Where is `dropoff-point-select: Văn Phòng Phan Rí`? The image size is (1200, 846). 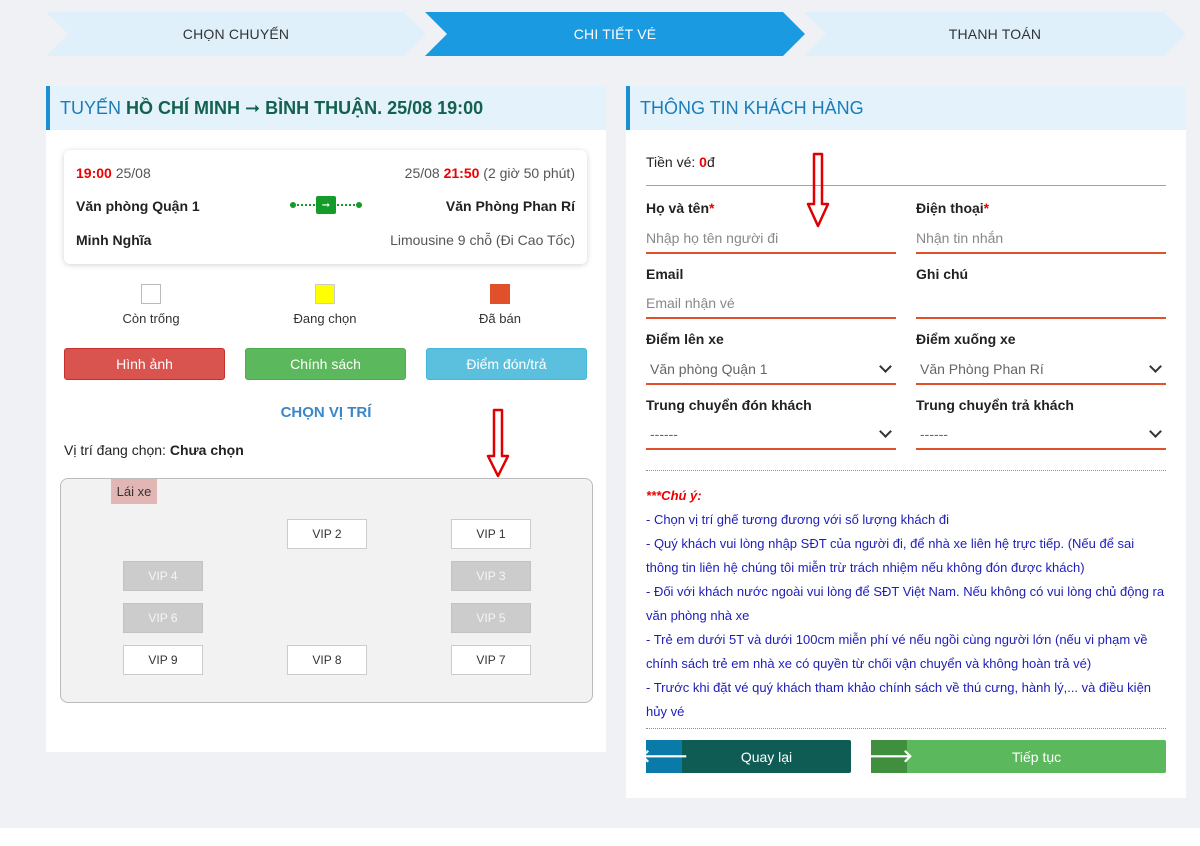 dropoff-point-select: Văn Phòng Phan Rí is located at coordinates (1041, 370).